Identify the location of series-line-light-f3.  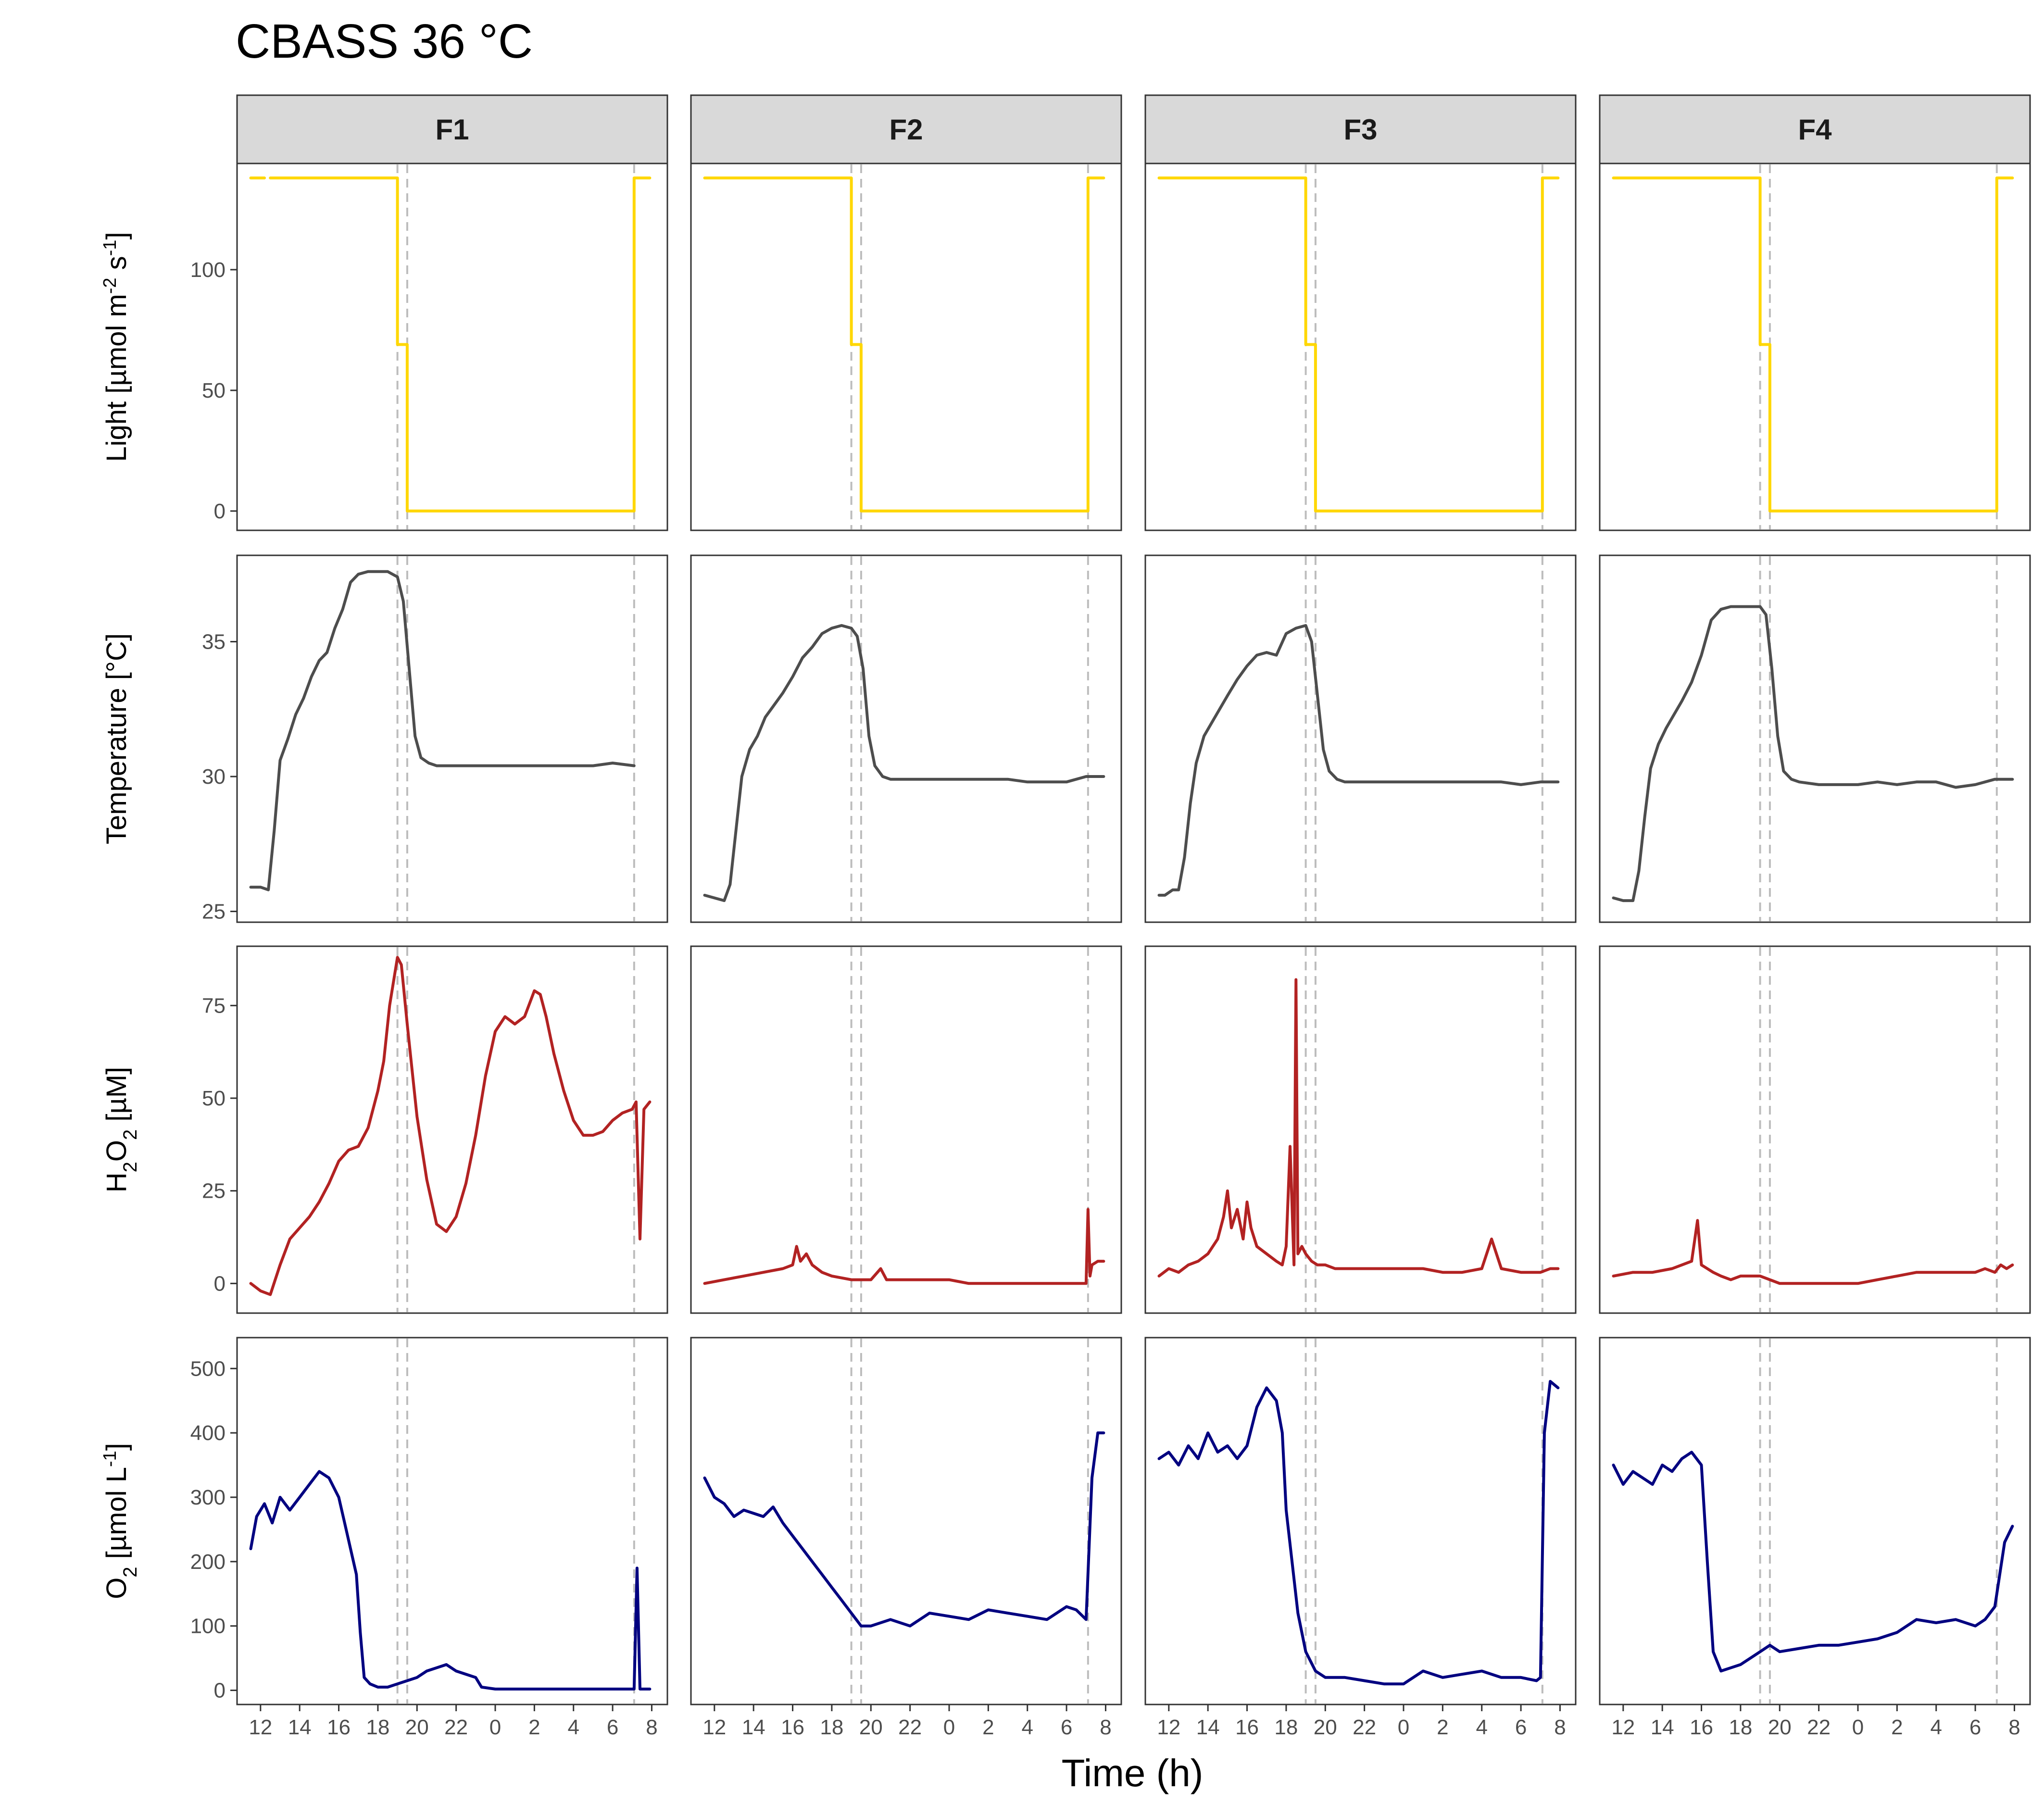
(1358, 344).